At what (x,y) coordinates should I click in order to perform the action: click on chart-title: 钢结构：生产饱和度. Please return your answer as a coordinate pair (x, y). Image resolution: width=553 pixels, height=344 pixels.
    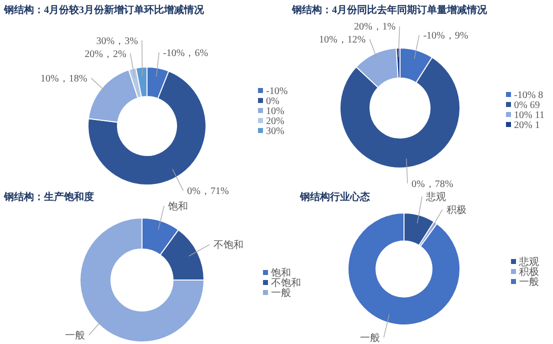
    Looking at the image, I should click on (48, 197).